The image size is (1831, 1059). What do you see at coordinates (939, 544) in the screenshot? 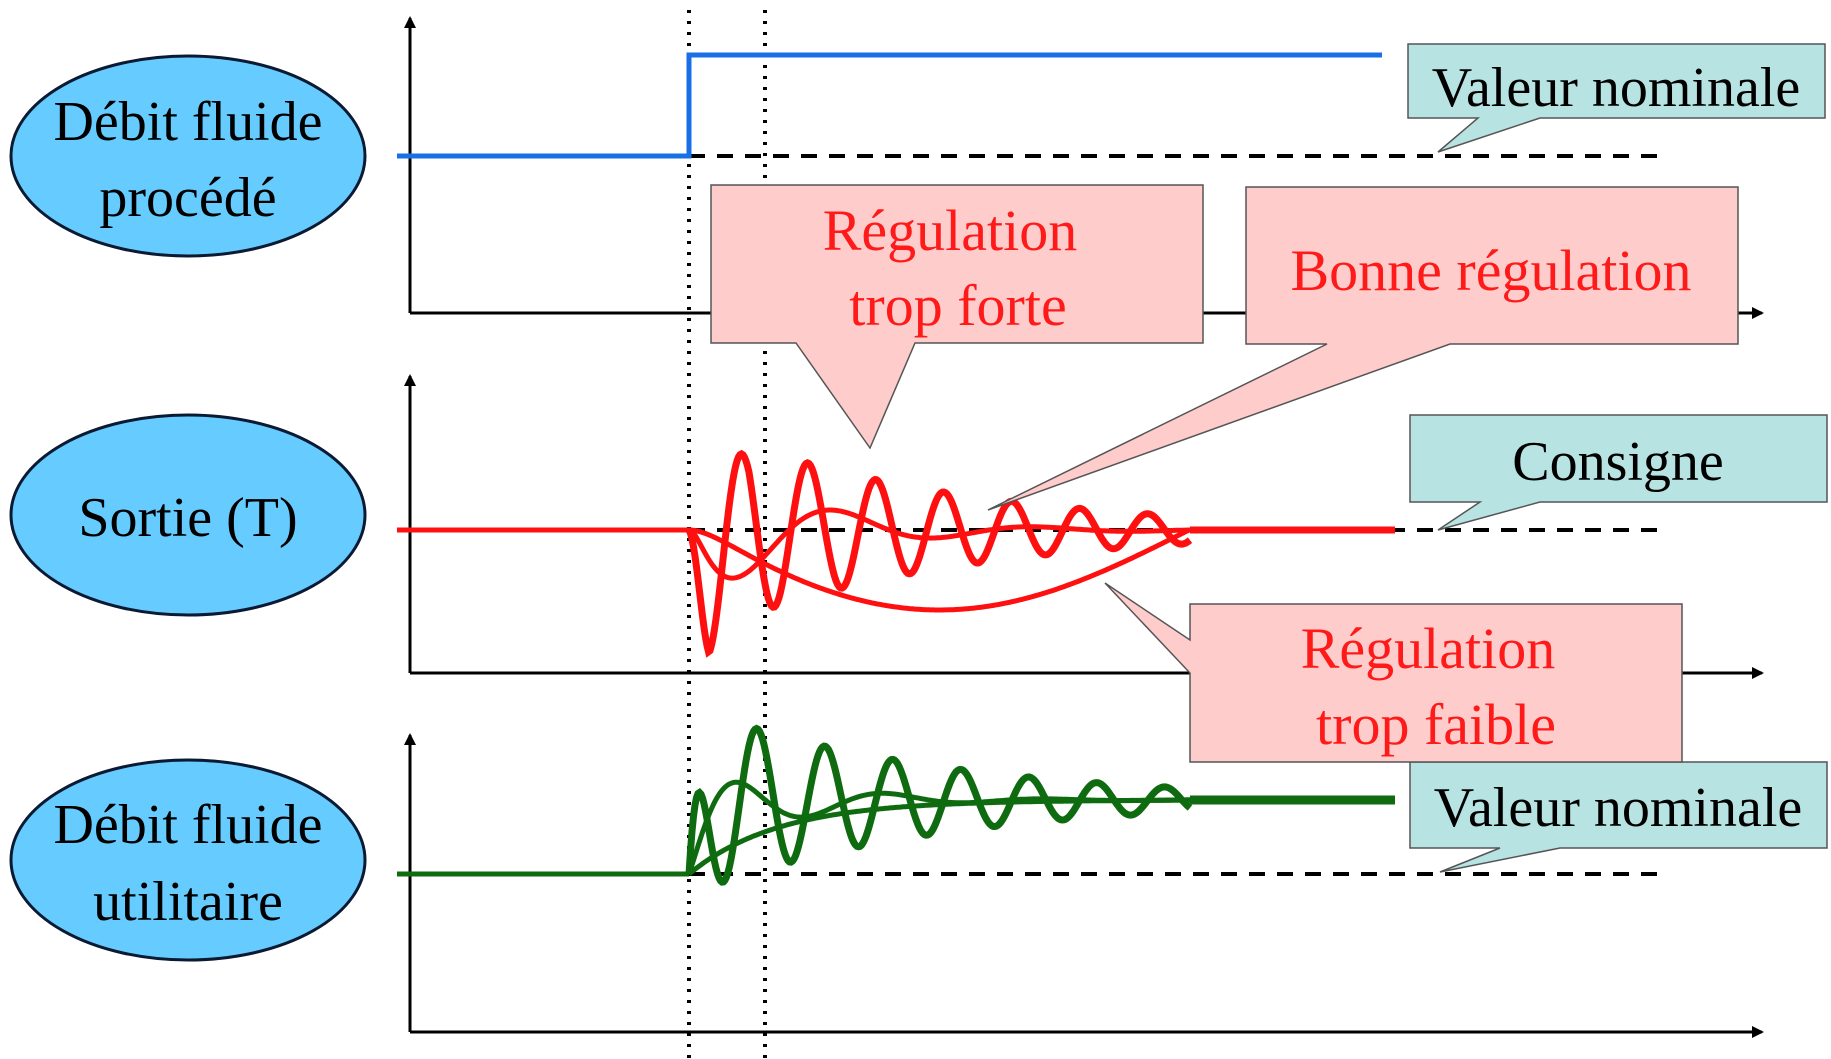
I see `output-curve-good` at bounding box center [939, 544].